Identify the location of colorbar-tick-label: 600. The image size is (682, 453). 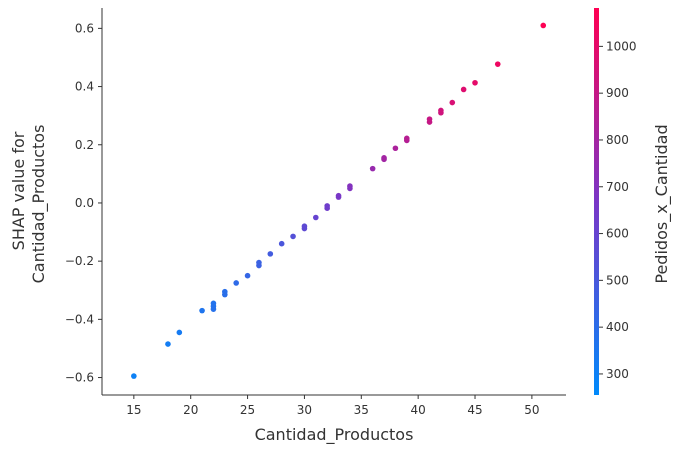
(617, 234).